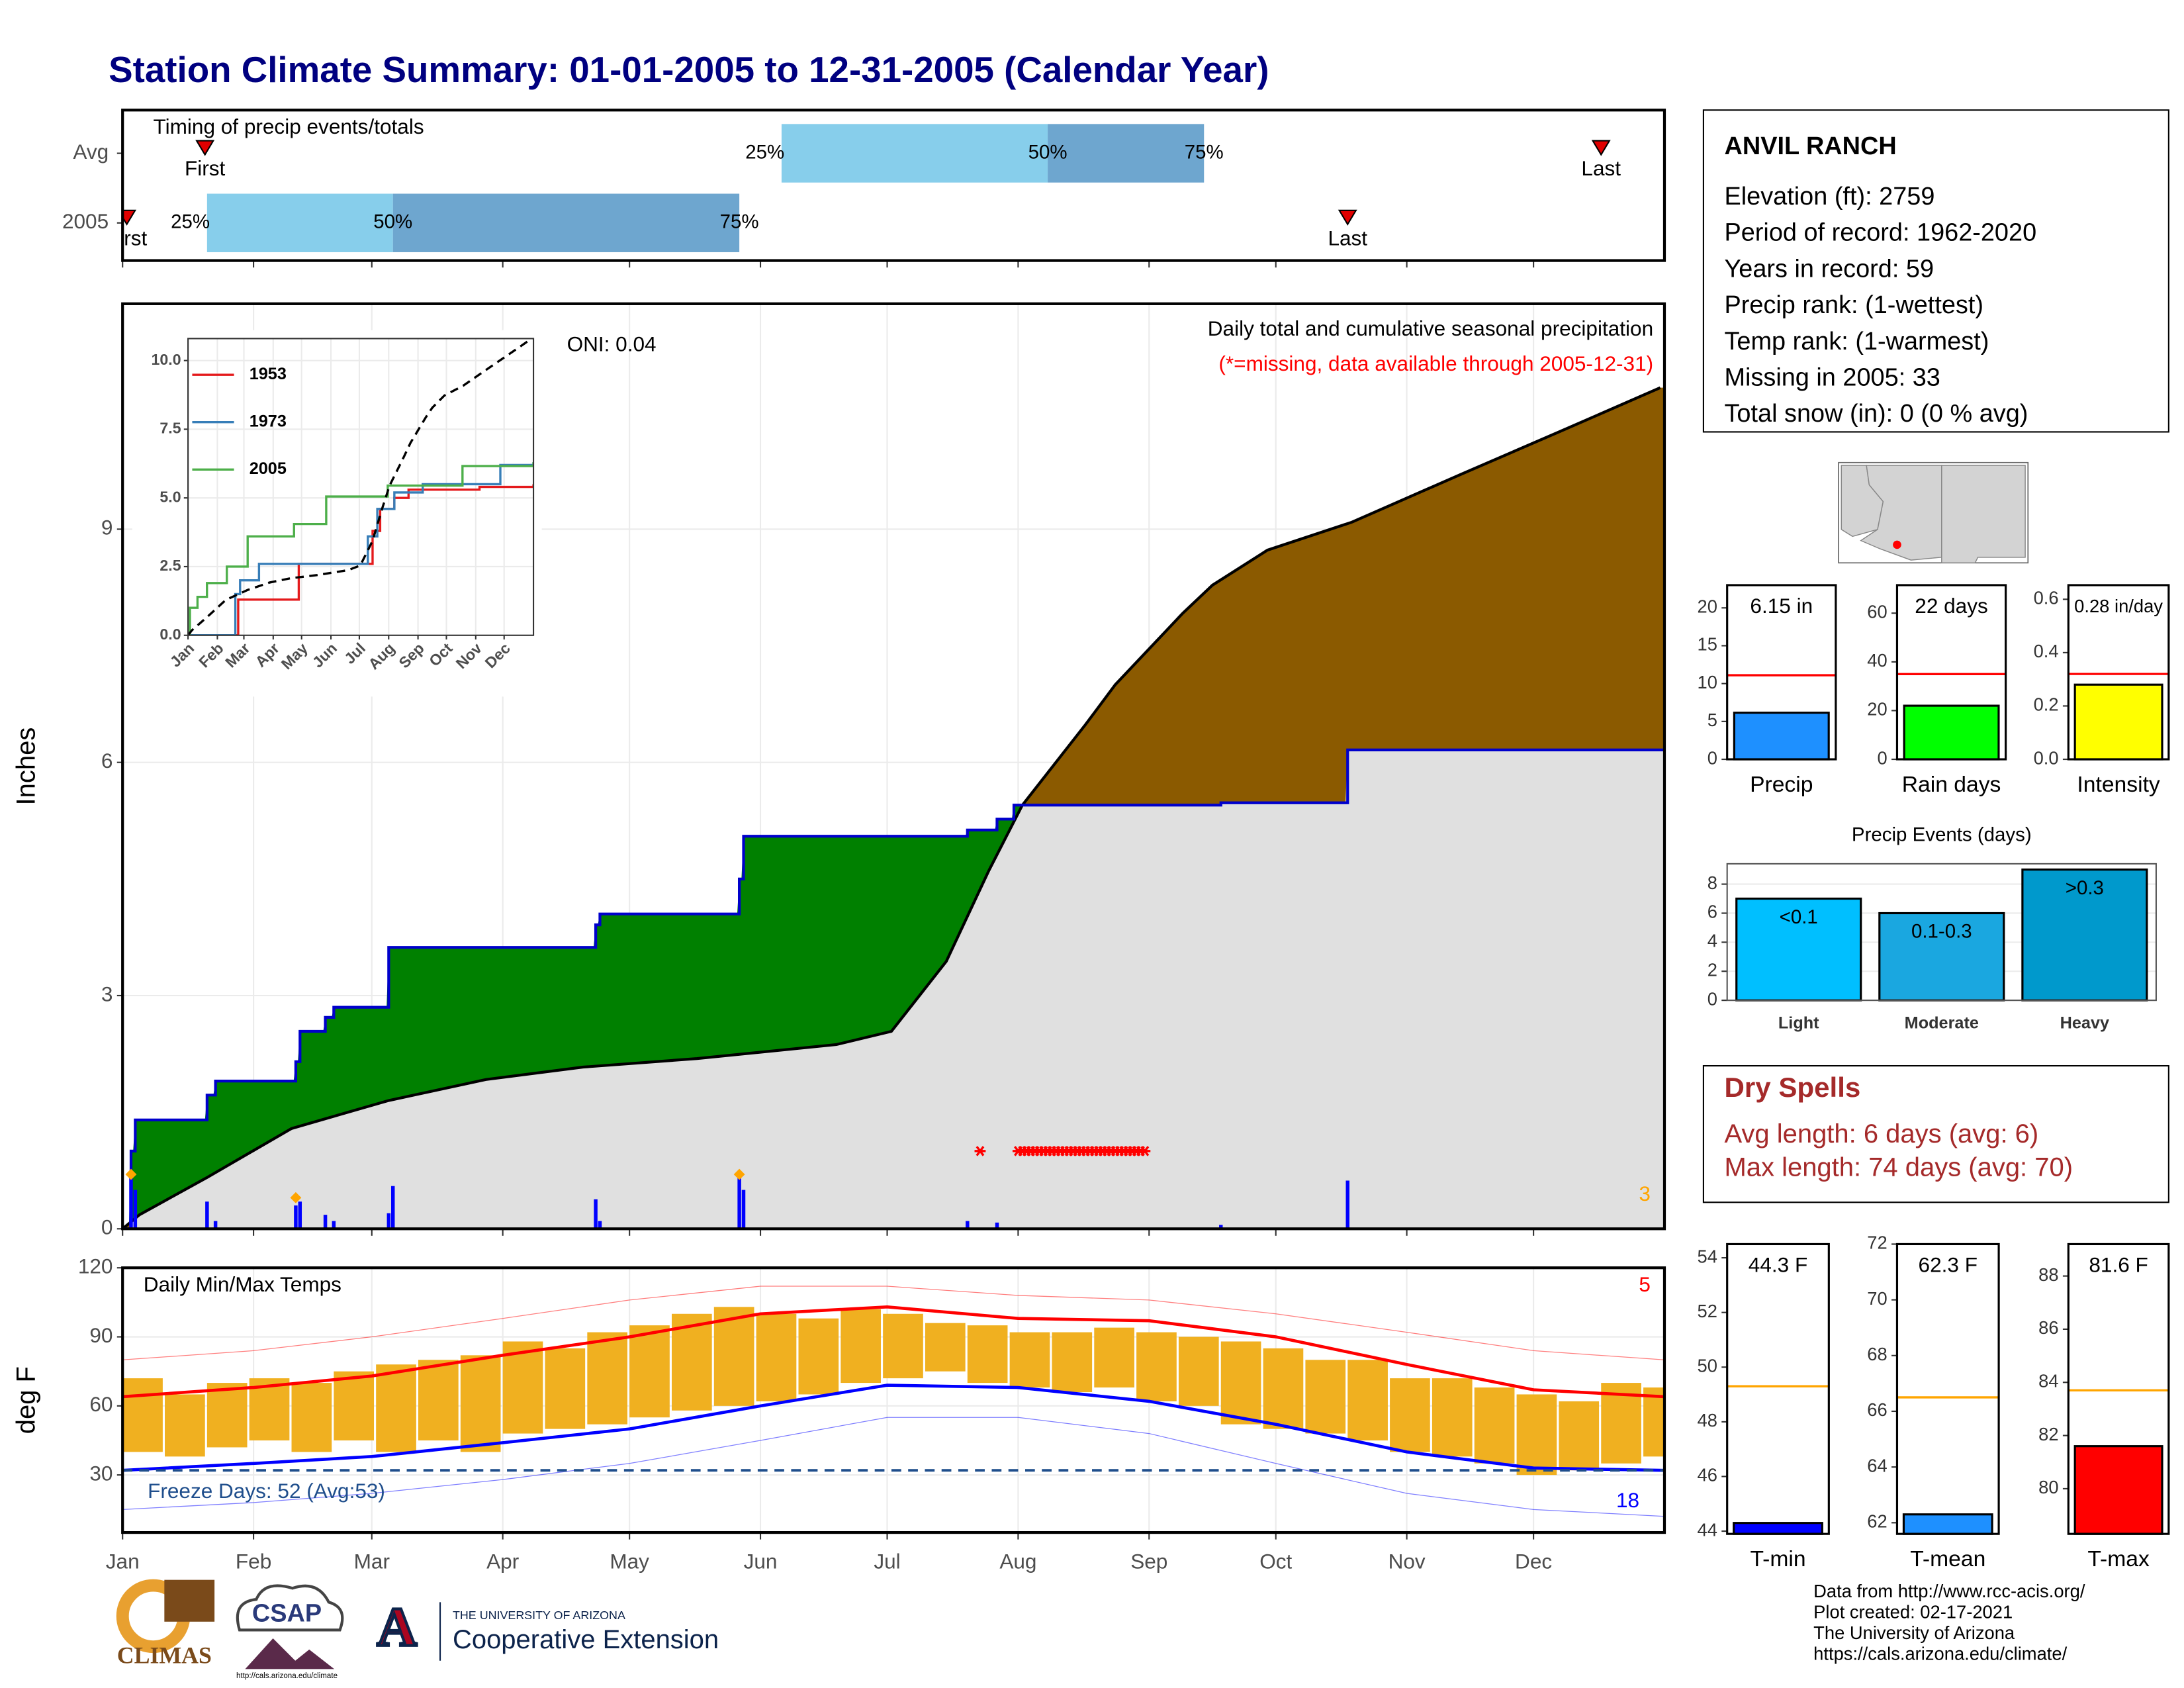 The width and height of the screenshot is (2184, 1688). Describe the element at coordinates (893, 1401) in the screenshot. I see `temp-marks` at that location.